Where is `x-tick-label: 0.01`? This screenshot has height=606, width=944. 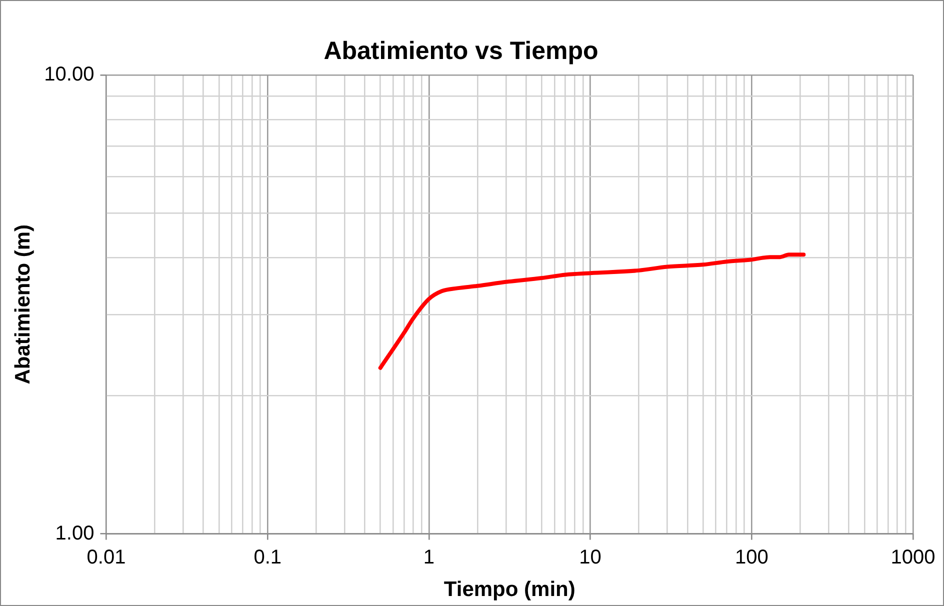
x-tick-label: 0.01 is located at coordinates (106, 557).